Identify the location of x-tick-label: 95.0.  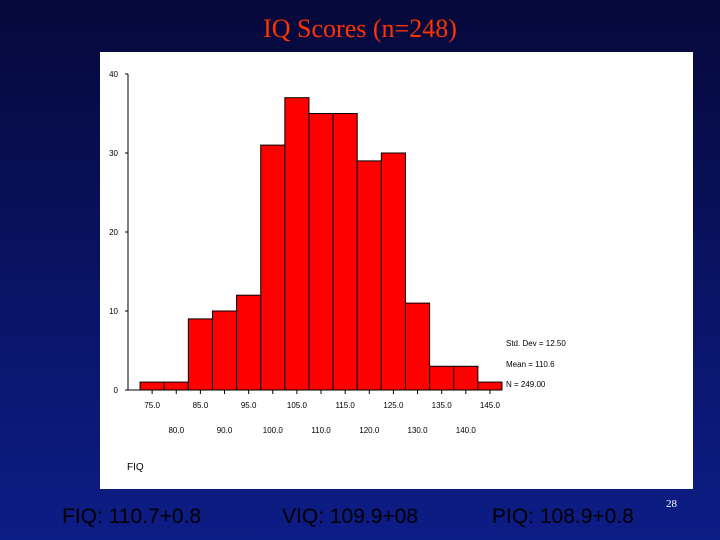
(249, 405).